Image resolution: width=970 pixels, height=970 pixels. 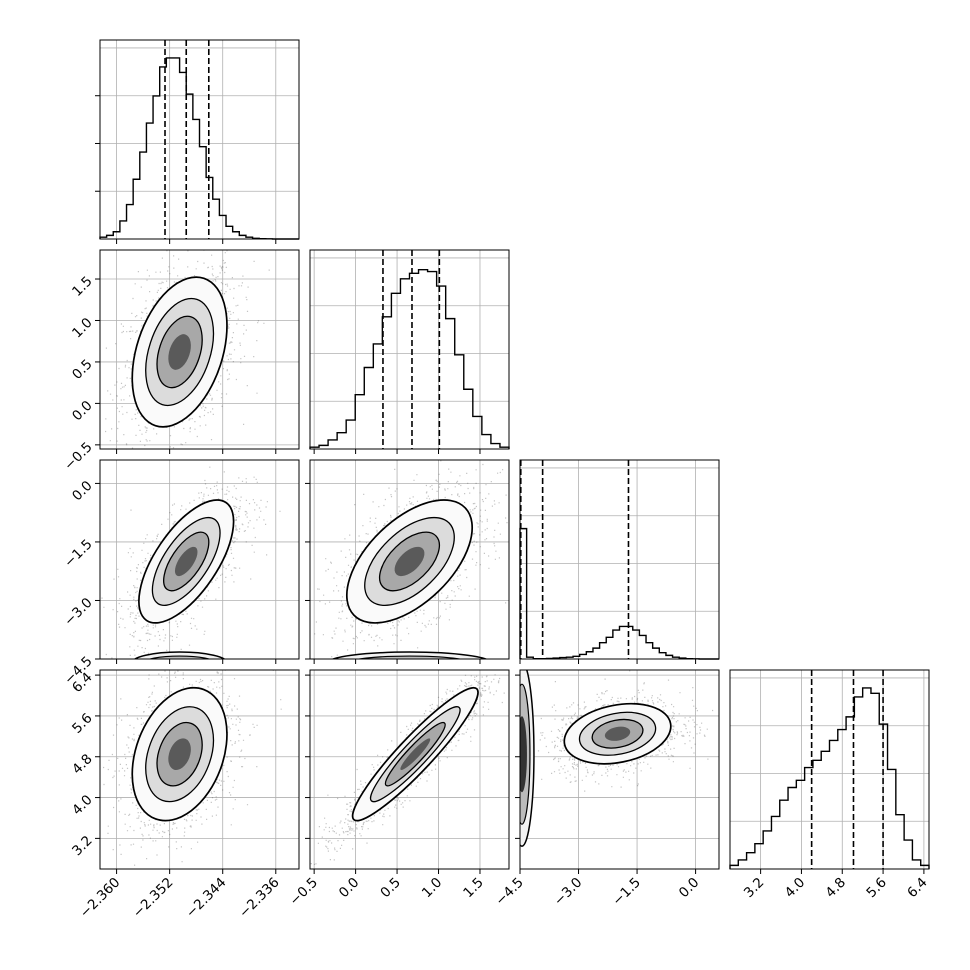 What do you see at coordinates (917, 888) in the screenshot?
I see `x-tick-label: 6.4` at bounding box center [917, 888].